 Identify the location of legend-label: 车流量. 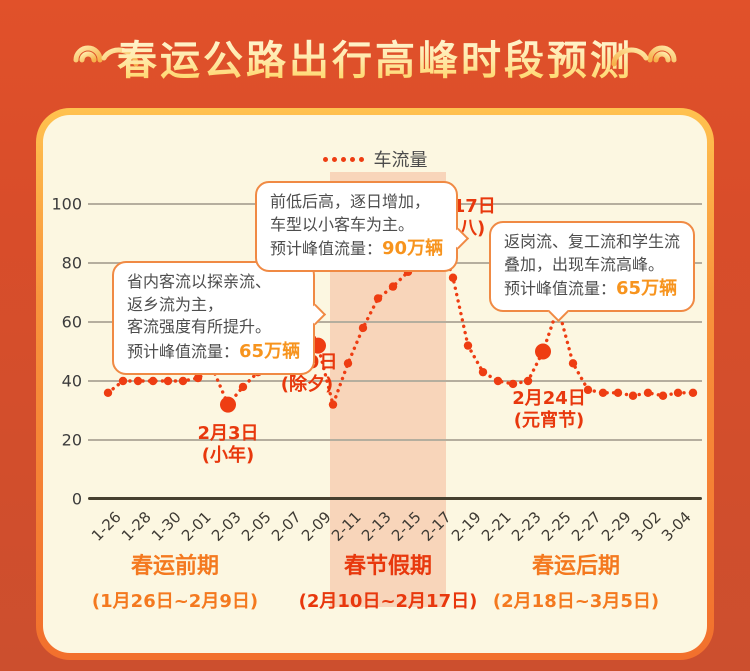
(400, 160).